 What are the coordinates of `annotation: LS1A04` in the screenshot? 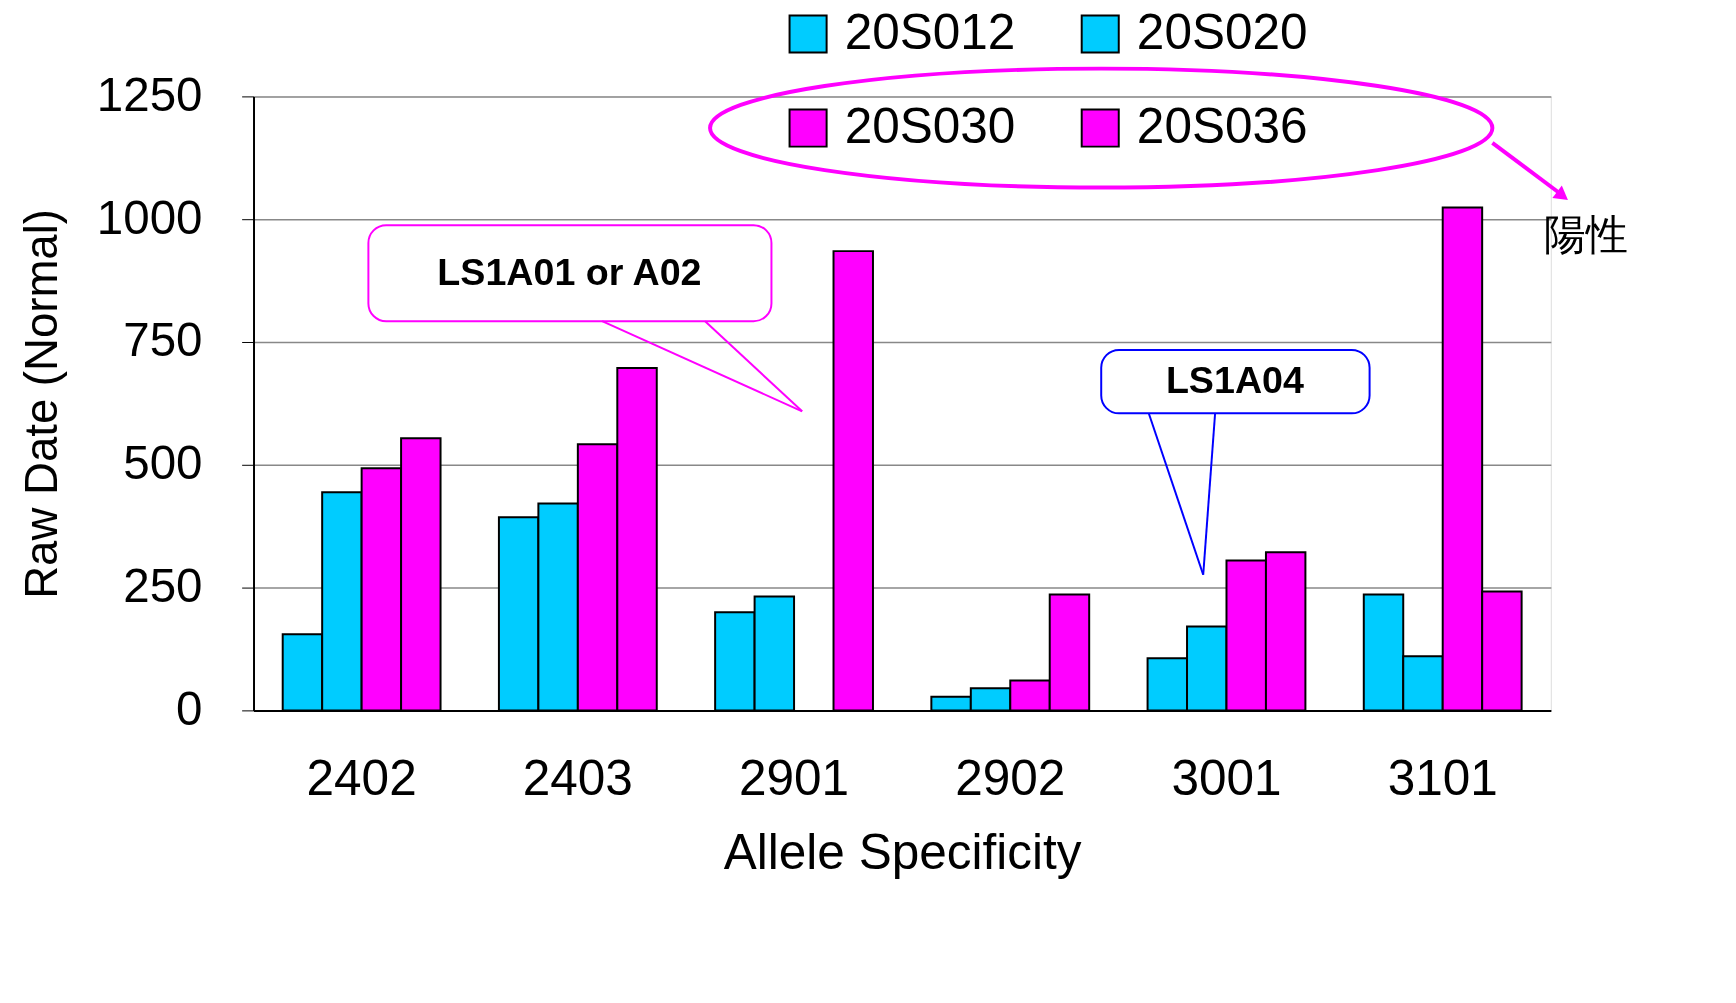 It's located at (1234, 379).